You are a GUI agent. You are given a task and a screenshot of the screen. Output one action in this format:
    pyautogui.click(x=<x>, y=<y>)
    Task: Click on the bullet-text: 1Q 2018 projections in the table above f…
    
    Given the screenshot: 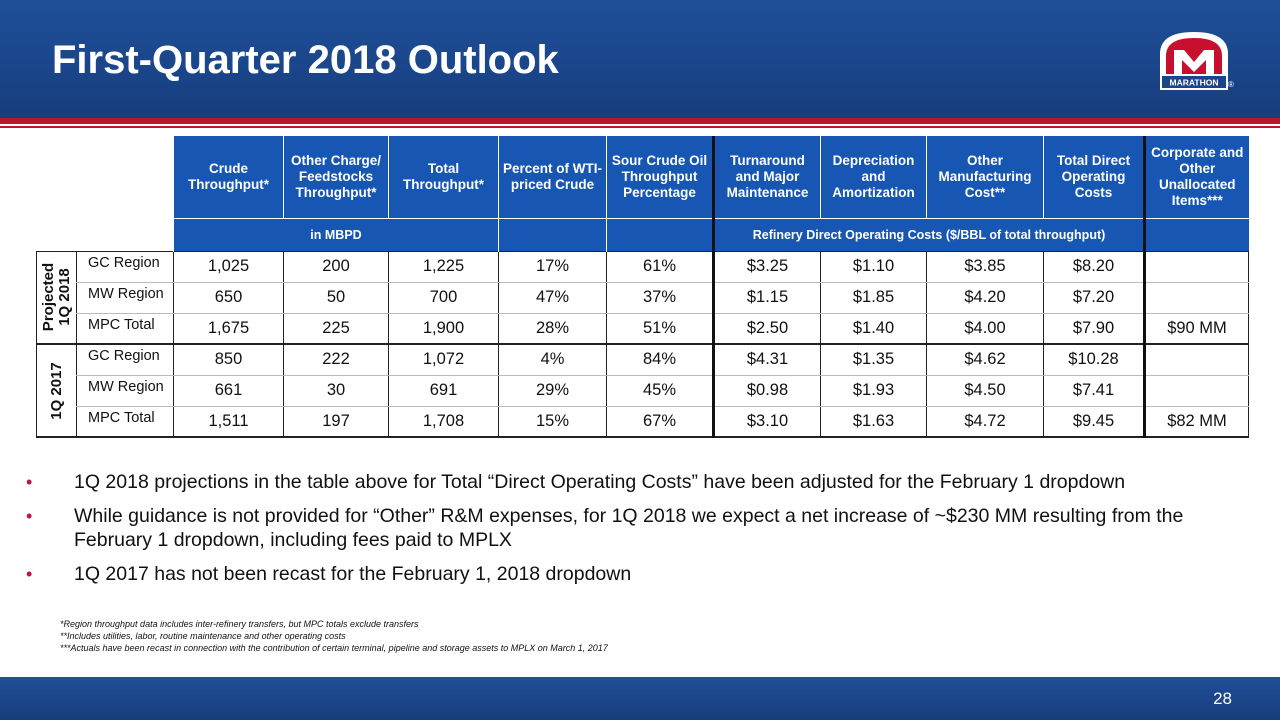 What is the action you would take?
    pyautogui.click(x=600, y=482)
    